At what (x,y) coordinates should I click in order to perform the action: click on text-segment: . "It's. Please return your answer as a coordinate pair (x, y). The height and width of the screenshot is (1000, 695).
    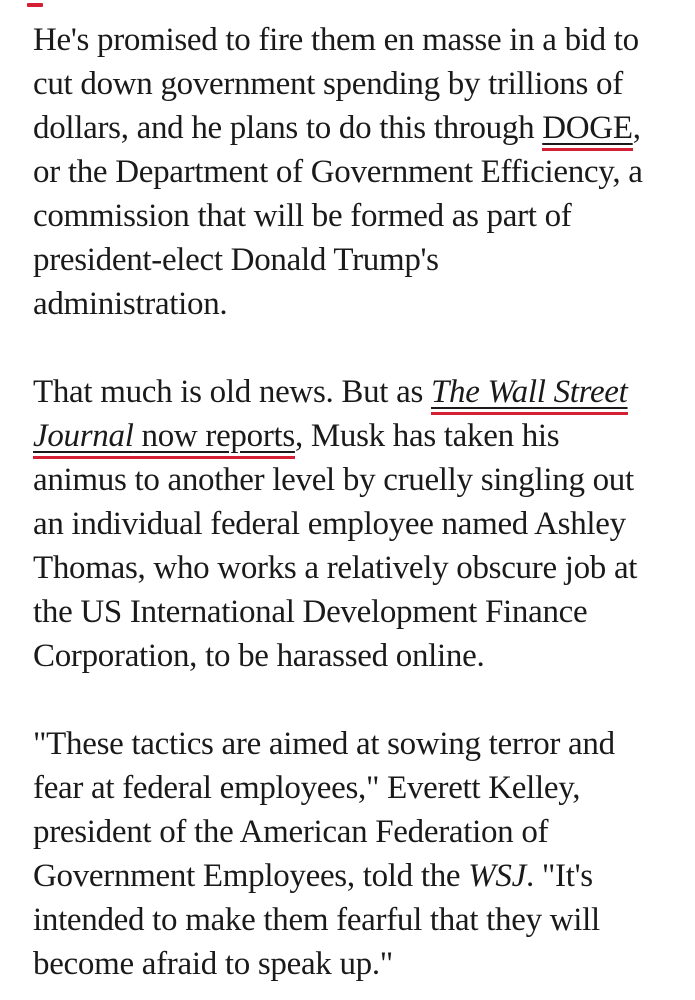
    Looking at the image, I should click on (559, 876).